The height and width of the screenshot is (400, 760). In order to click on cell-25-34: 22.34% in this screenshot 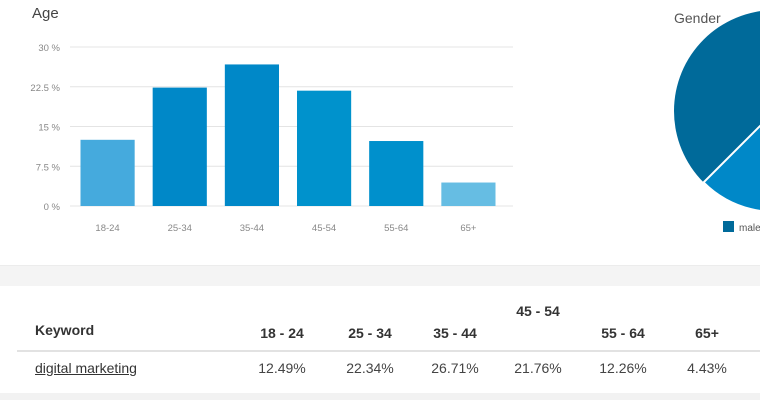, I will do `click(370, 368)`.